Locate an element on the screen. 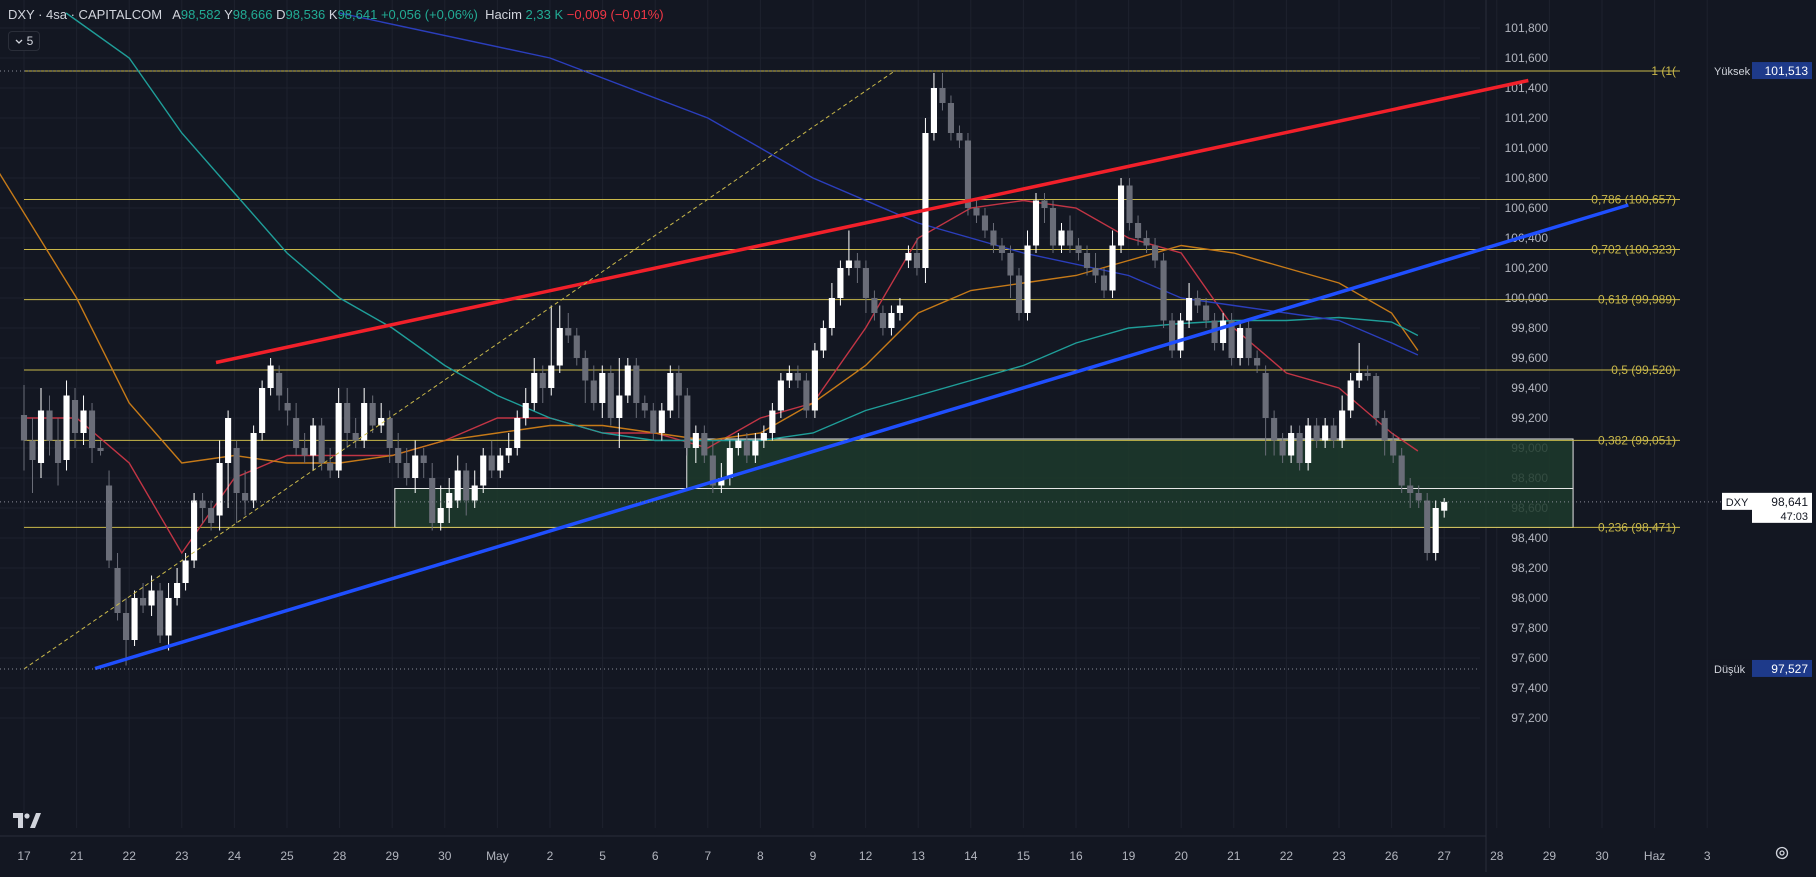 This screenshot has height=877, width=1816. symbol-title: DXY · 4sa · CAPITALCOM is located at coordinates (85, 14).